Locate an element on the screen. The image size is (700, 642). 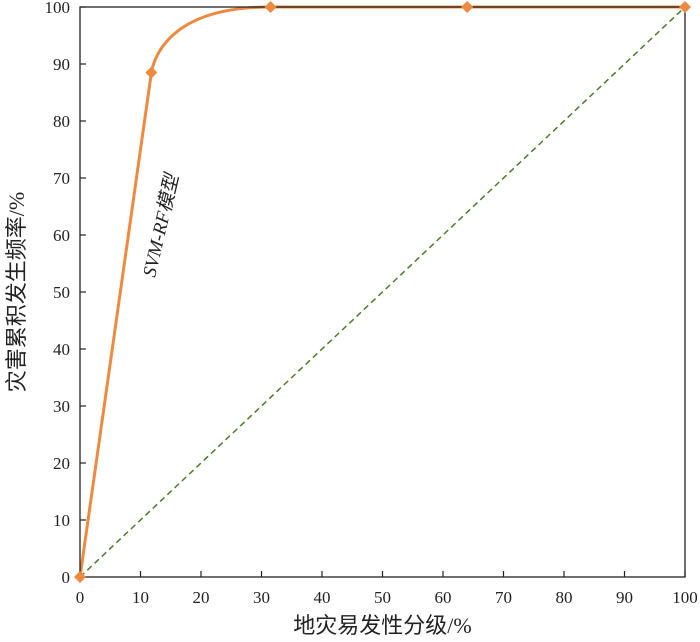
x-axis-title: 地灾易发性分级/% is located at coordinates (382, 625).